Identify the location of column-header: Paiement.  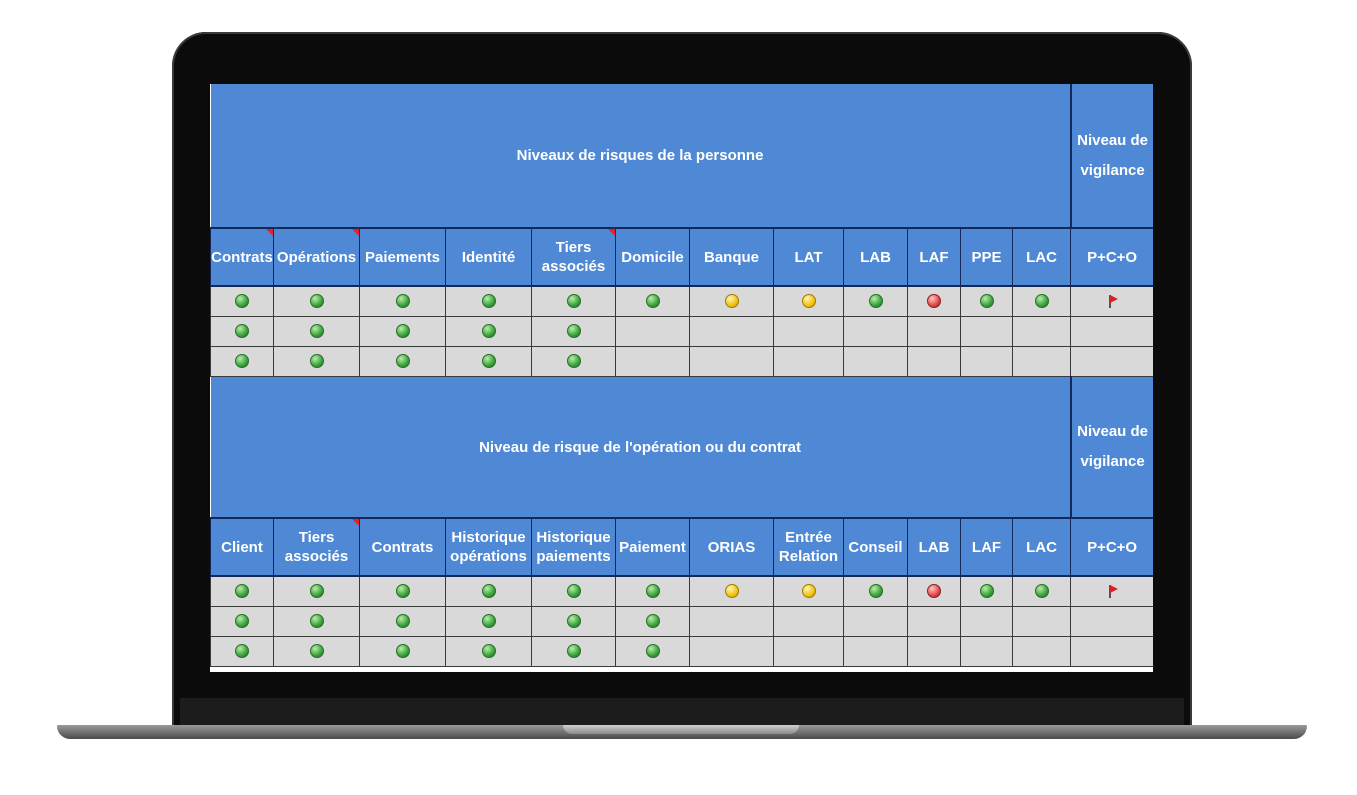
(652, 547).